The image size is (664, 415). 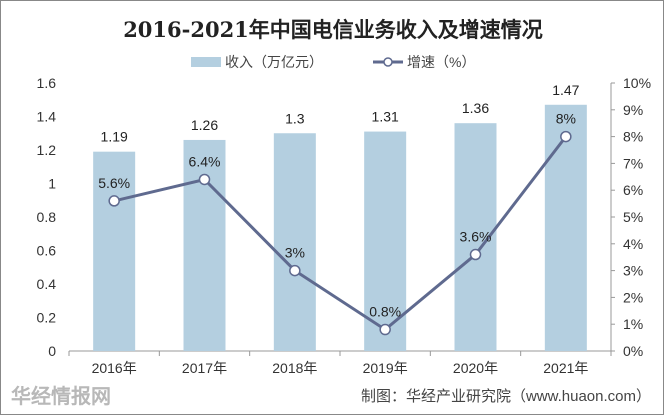 What do you see at coordinates (52, 184) in the screenshot?
I see `y-left-tick-label: 1` at bounding box center [52, 184].